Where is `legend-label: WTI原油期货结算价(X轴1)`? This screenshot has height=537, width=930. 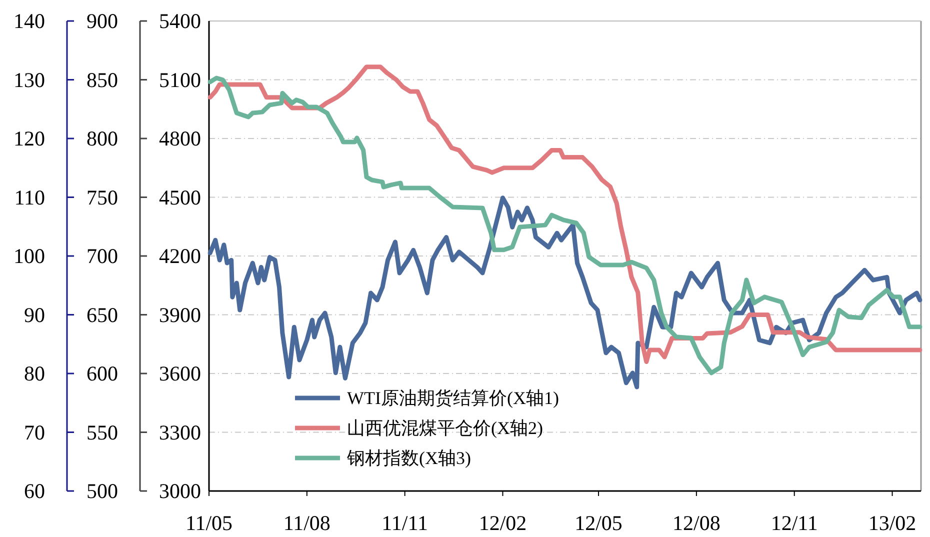 legend-label: WTI原油期货结算价(X轴1) is located at coordinates (453, 398).